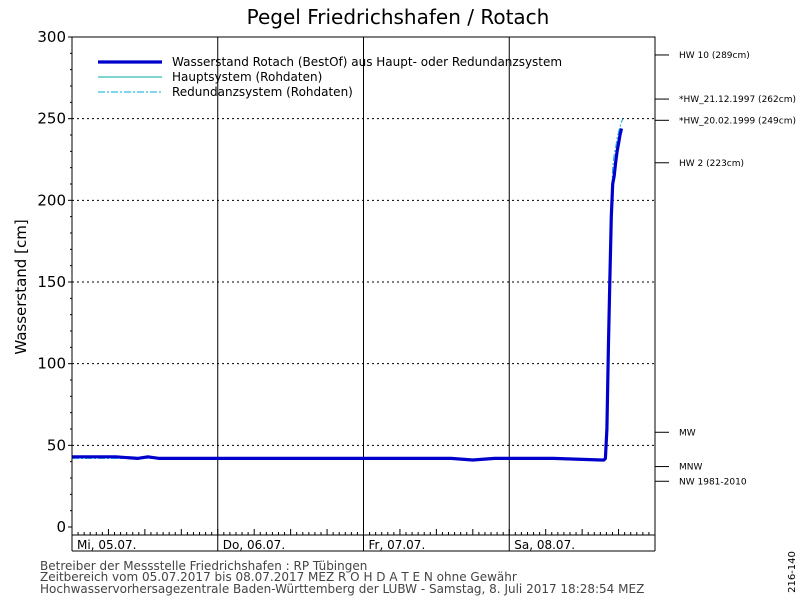 The height and width of the screenshot is (600, 800). Describe the element at coordinates (51, 200) in the screenshot. I see `y-tick-label: 200` at that location.